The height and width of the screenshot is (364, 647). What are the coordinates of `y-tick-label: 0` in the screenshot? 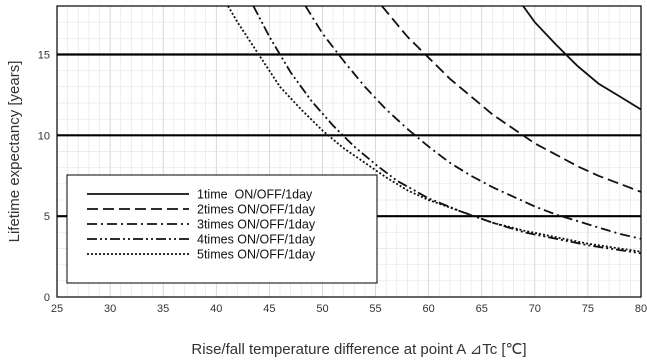 It's located at (47, 298).